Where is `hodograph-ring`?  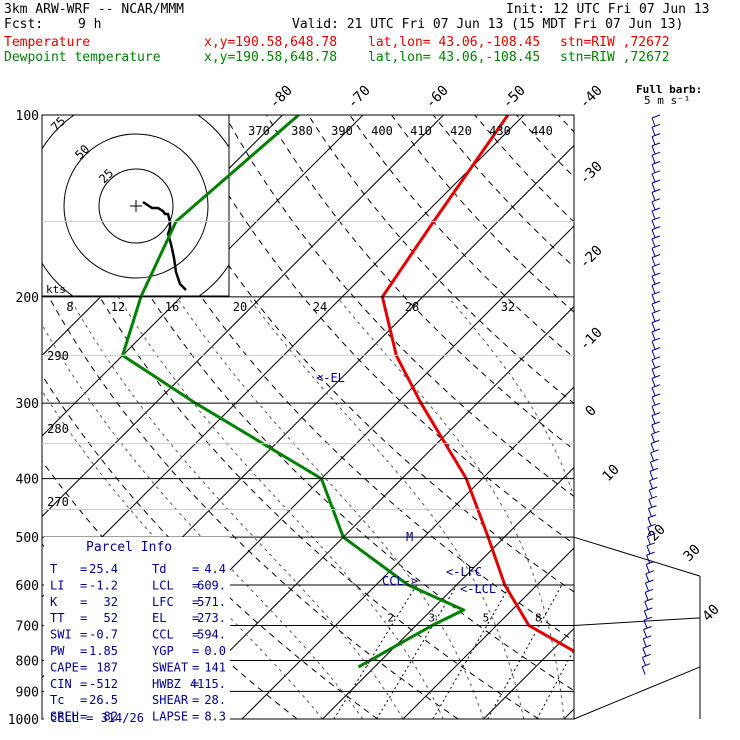
hodograph-ring is located at coordinates (136, 206).